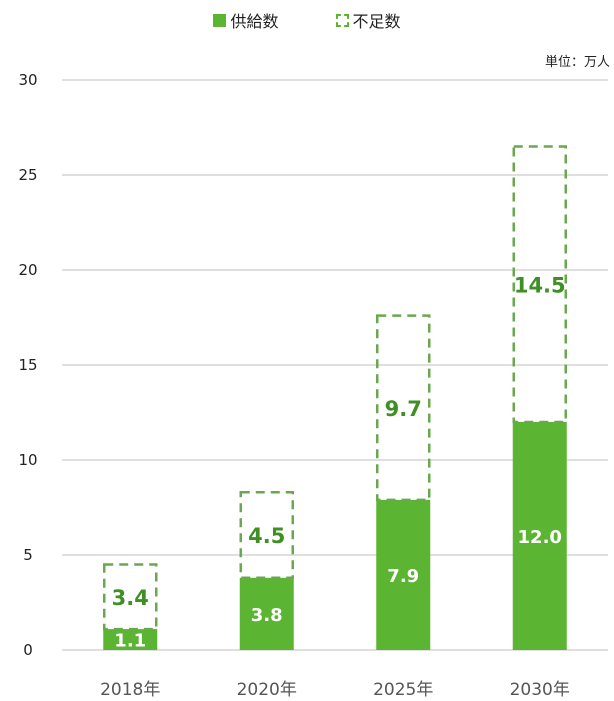 Image resolution: width=614 pixels, height=701 pixels. I want to click on legend-label-supply: 供給数, so click(254, 21).